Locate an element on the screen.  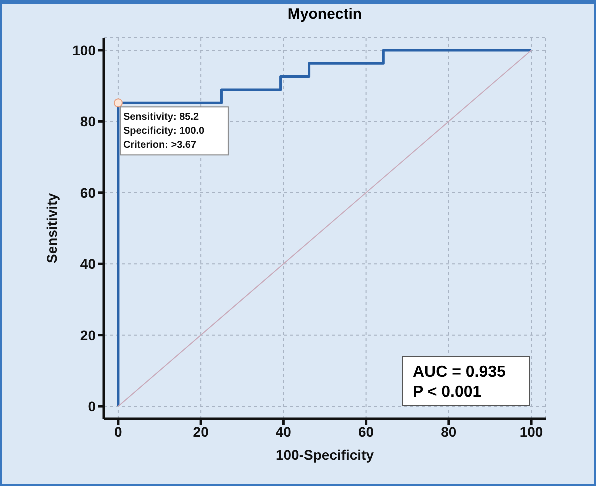
y-tick-label: 60 is located at coordinates (88, 192).